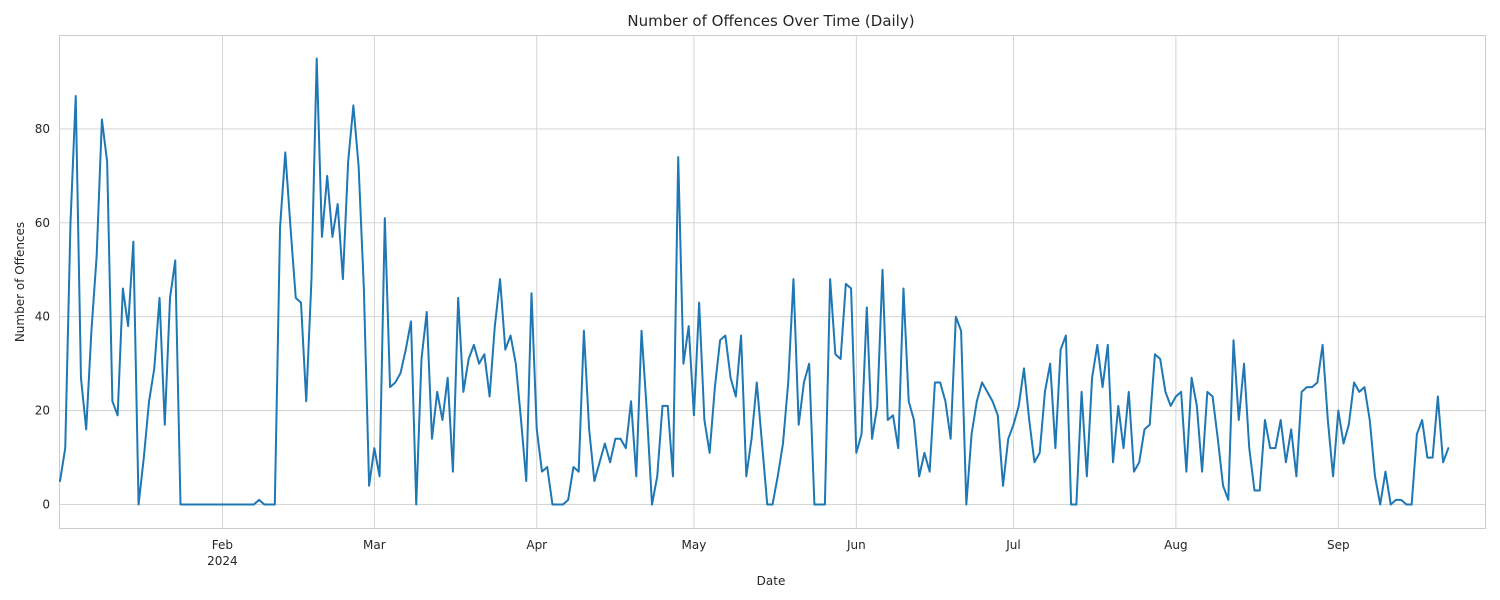  What do you see at coordinates (20, 282) in the screenshot?
I see `y-axis-label: Number of Offences` at bounding box center [20, 282].